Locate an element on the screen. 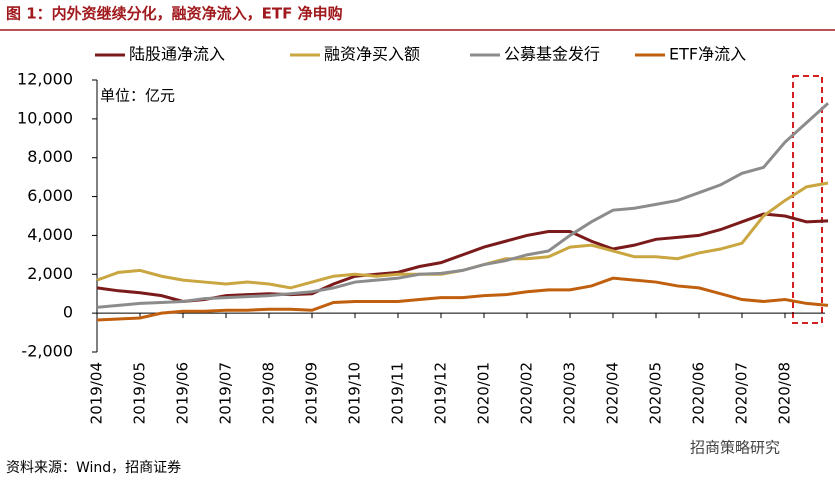 This screenshot has height=481, width=835. x-tick-label: 2020/05 is located at coordinates (656, 393).